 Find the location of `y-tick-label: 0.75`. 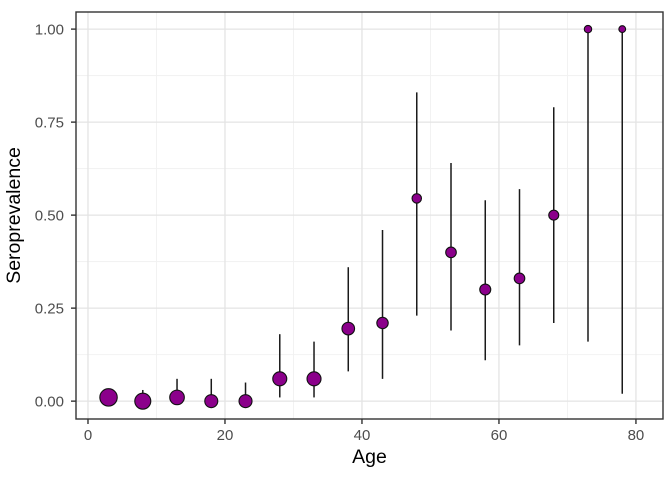

y-tick-label: 0.75 is located at coordinates (49, 123).